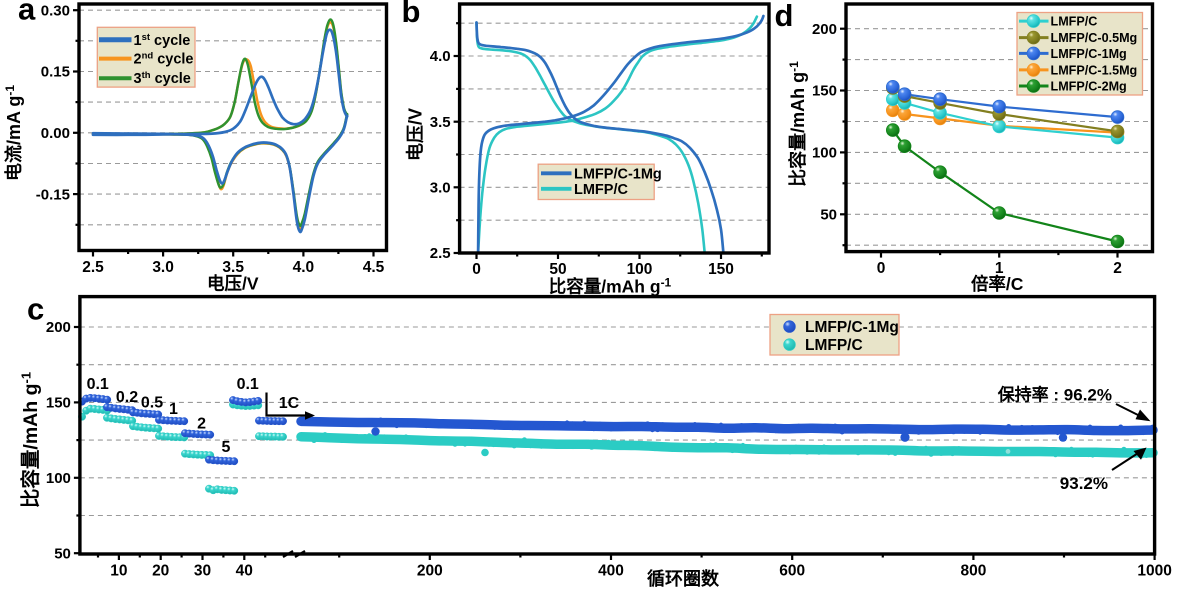  Describe the element at coordinates (792, 571) in the screenshot. I see `svg-text: 600` at that location.